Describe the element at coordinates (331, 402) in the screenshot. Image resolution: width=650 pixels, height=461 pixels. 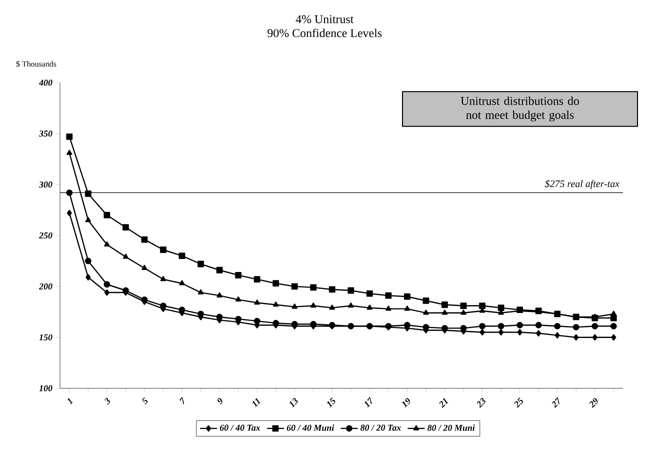
I see `x-tick-label: 15` at that location.